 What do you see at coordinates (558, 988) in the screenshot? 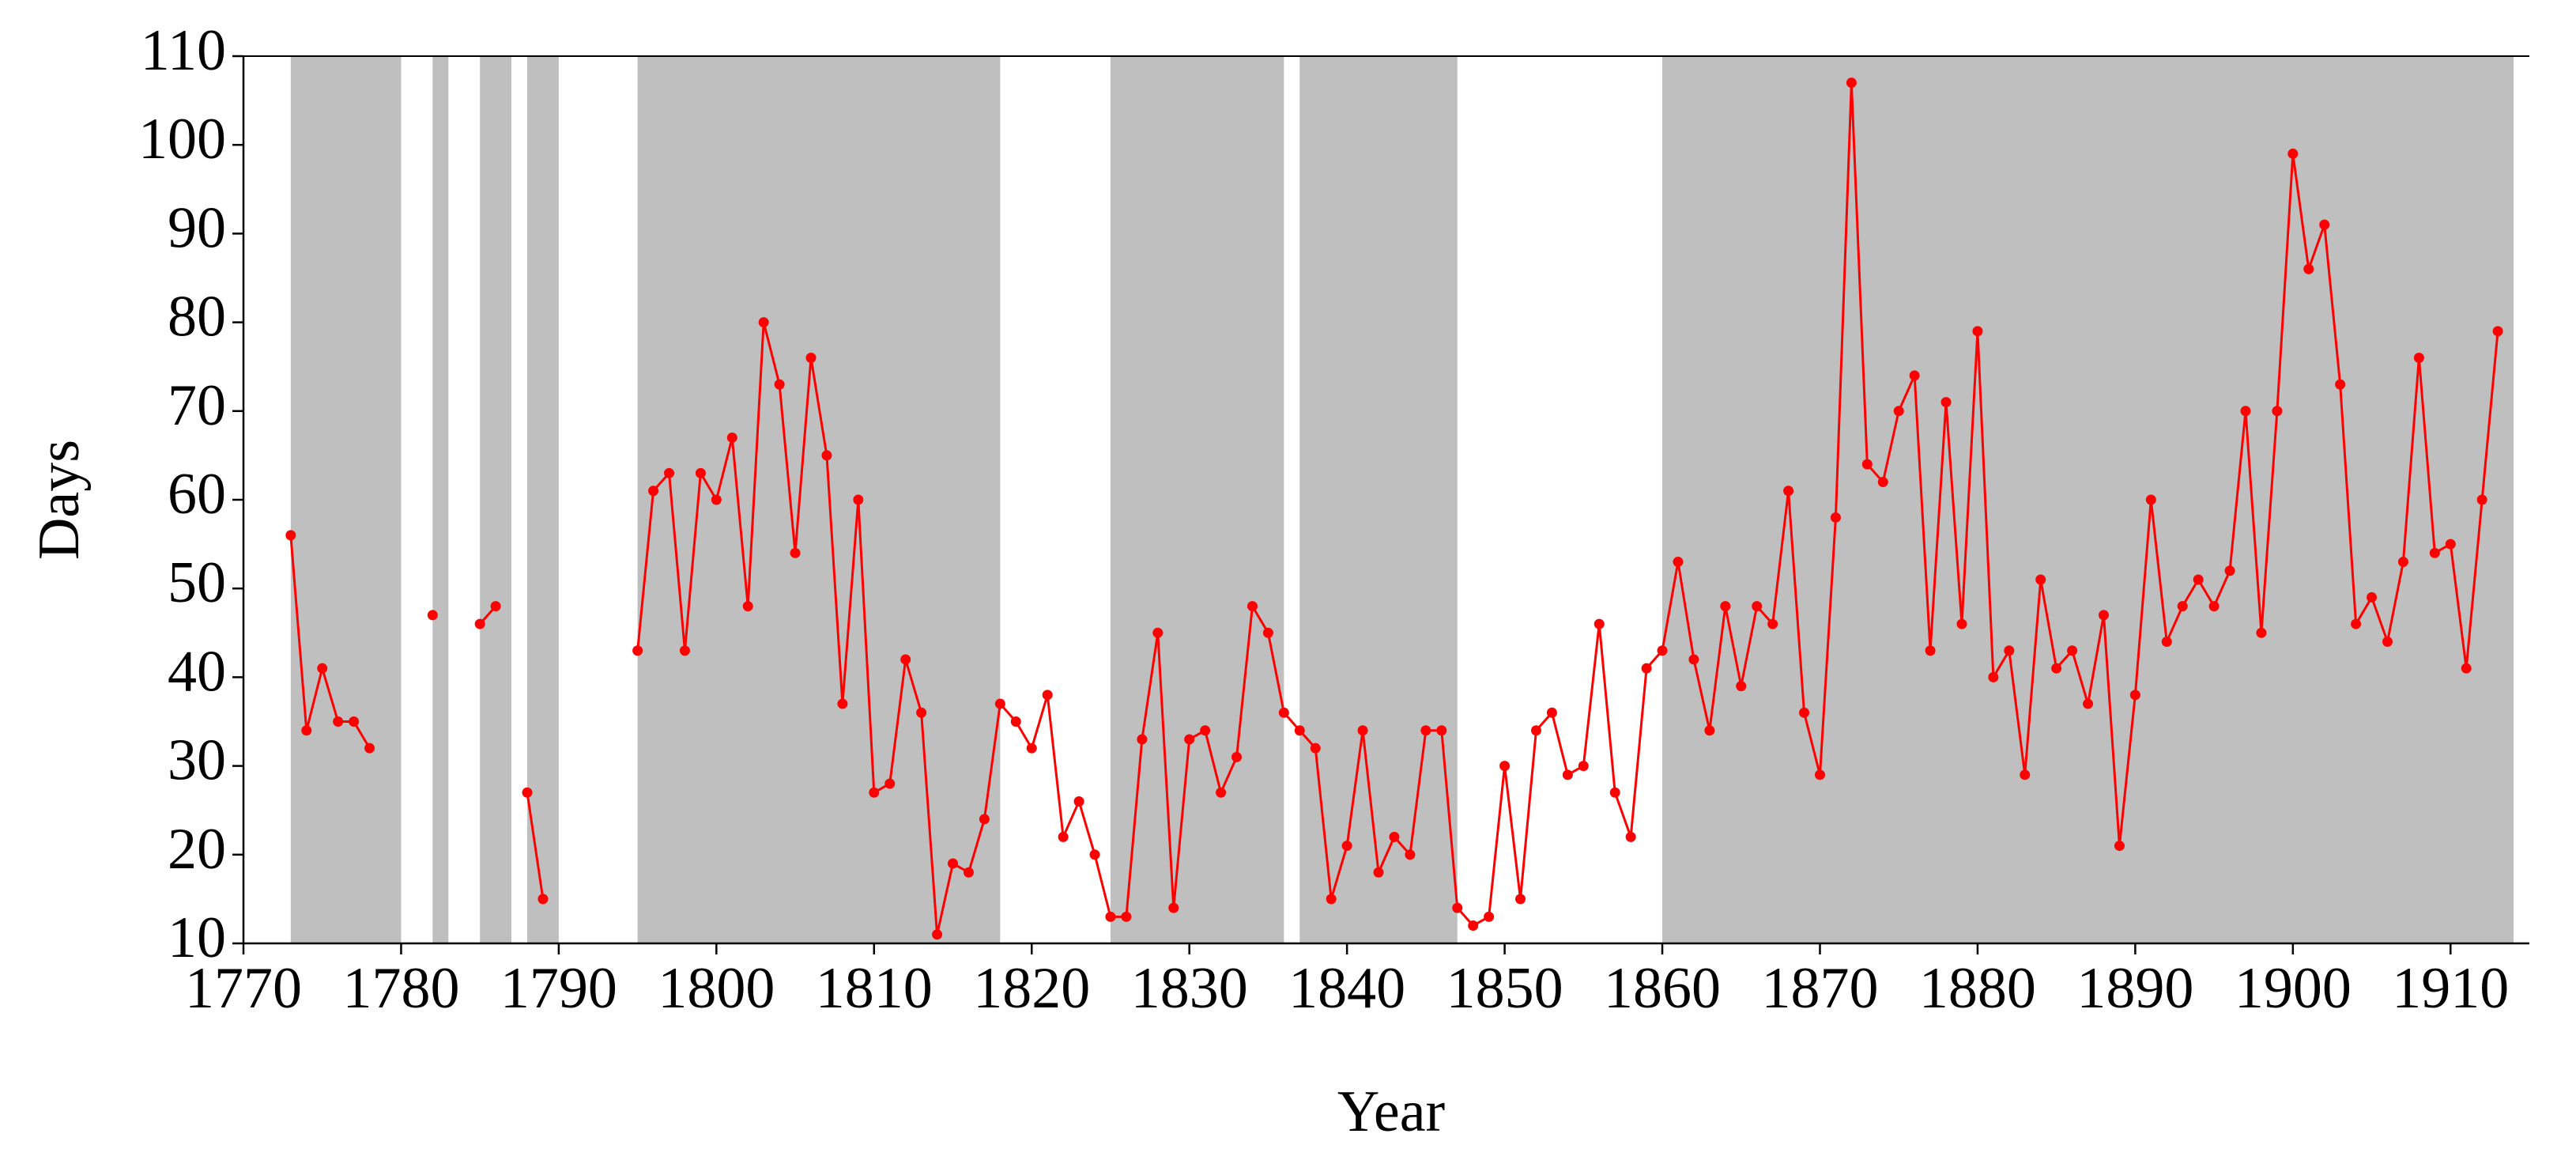
I see `x-tick-label: 1790` at bounding box center [558, 988].